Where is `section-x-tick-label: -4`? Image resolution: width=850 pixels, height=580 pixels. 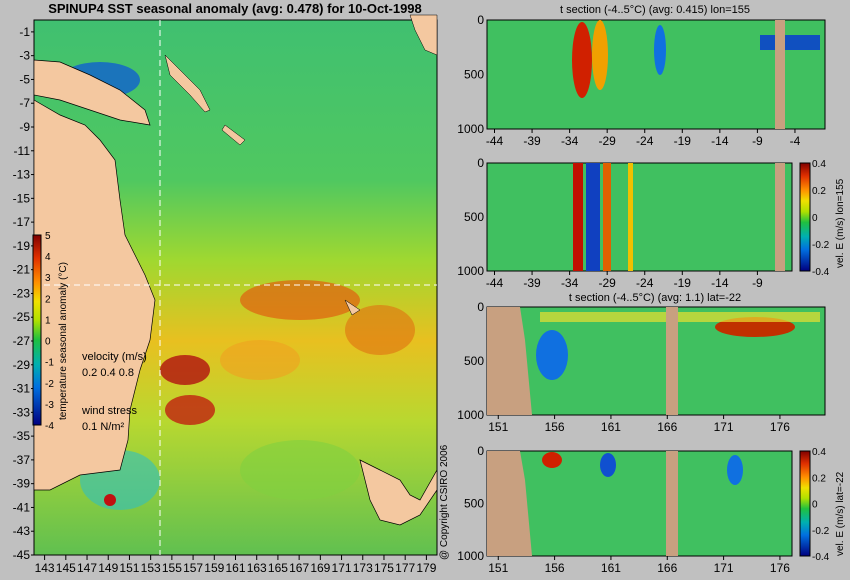 section-x-tick-label: -4 is located at coordinates (795, 141).